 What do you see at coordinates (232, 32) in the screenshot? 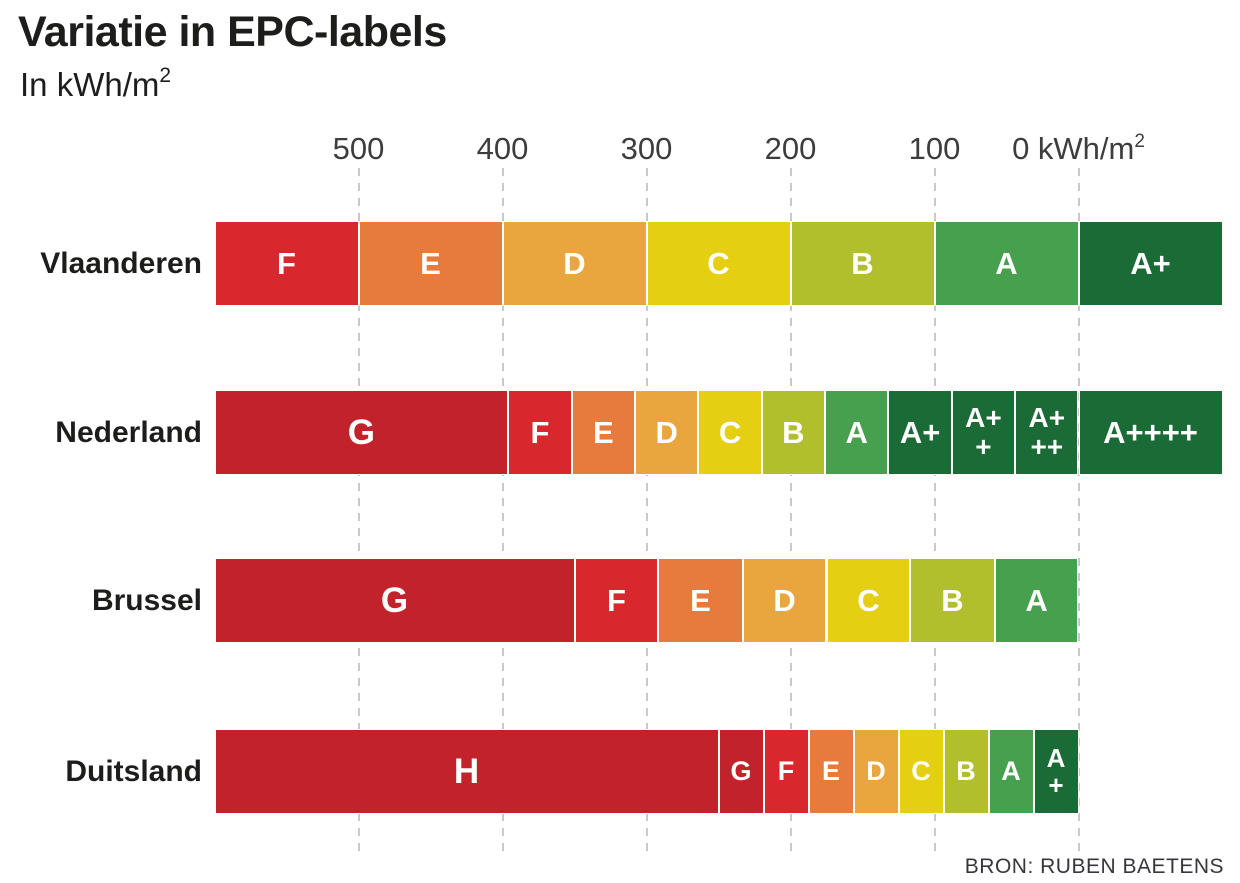
I see `chart-title: Variatie in EPC-labels` at bounding box center [232, 32].